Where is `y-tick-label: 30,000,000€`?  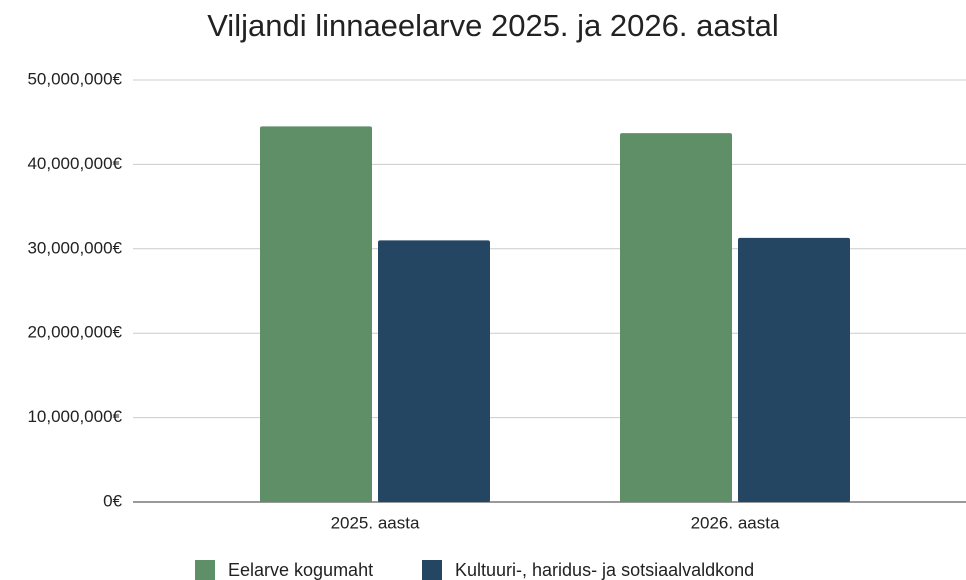 y-tick-label: 30,000,000€ is located at coordinates (74, 247).